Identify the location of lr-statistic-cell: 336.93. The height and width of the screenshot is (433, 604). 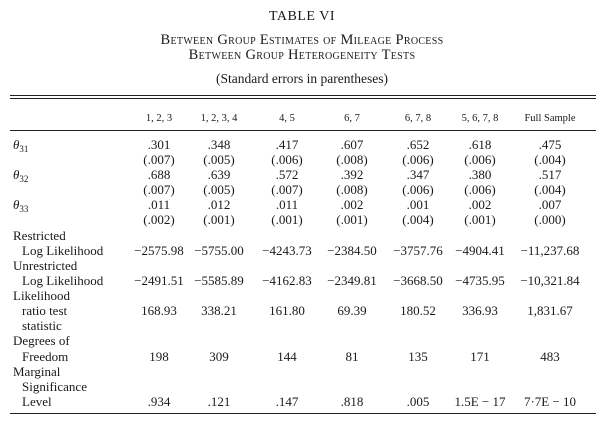
(480, 310).